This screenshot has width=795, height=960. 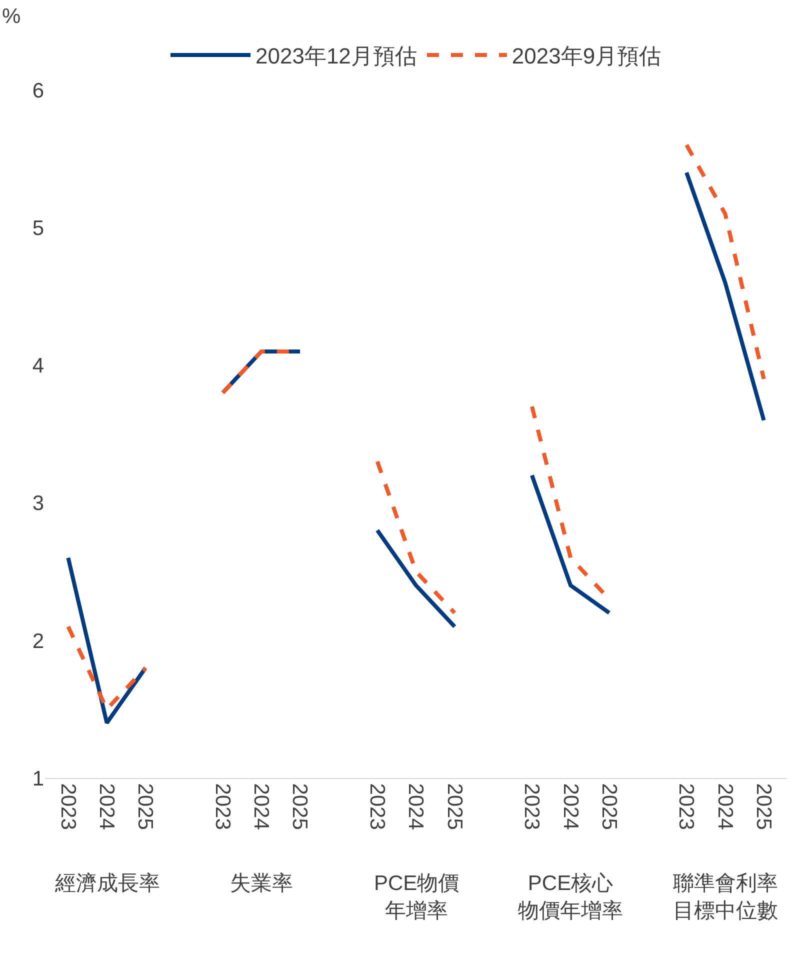 What do you see at coordinates (336, 56) in the screenshot?
I see `legend-label: 2023年12月預估` at bounding box center [336, 56].